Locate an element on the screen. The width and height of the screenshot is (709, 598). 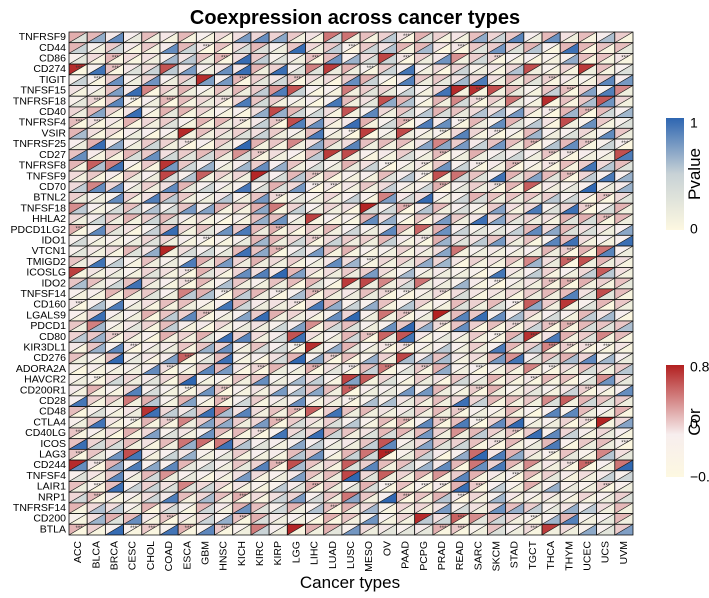
pvalue-triangle is located at coordinates (260, 230).